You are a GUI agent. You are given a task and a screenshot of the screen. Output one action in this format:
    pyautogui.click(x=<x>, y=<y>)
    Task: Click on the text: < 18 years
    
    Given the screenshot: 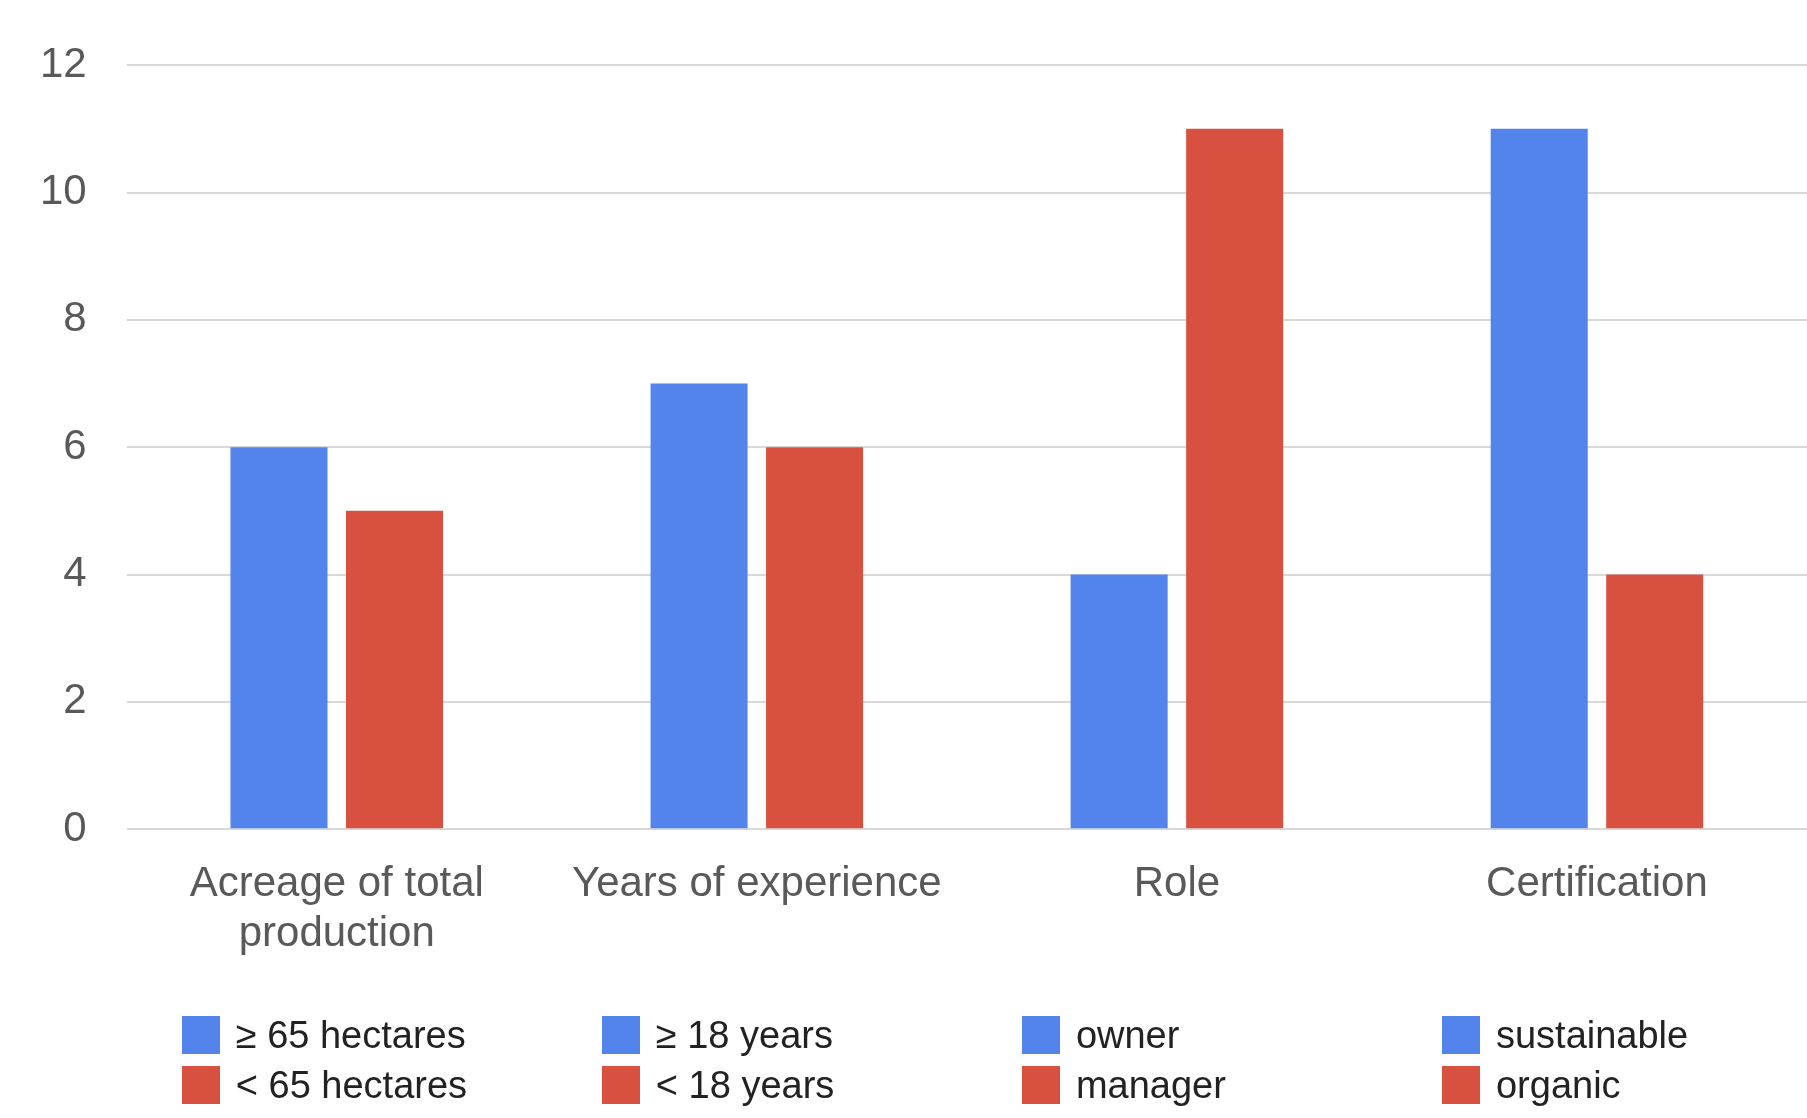 What is the action you would take?
    pyautogui.click(x=745, y=1085)
    